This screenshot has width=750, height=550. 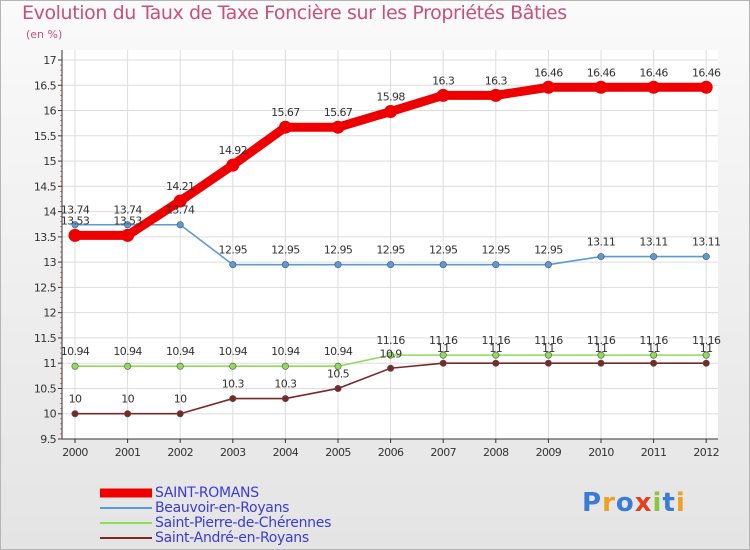 I want to click on x-tick-label: 2007, so click(x=443, y=452).